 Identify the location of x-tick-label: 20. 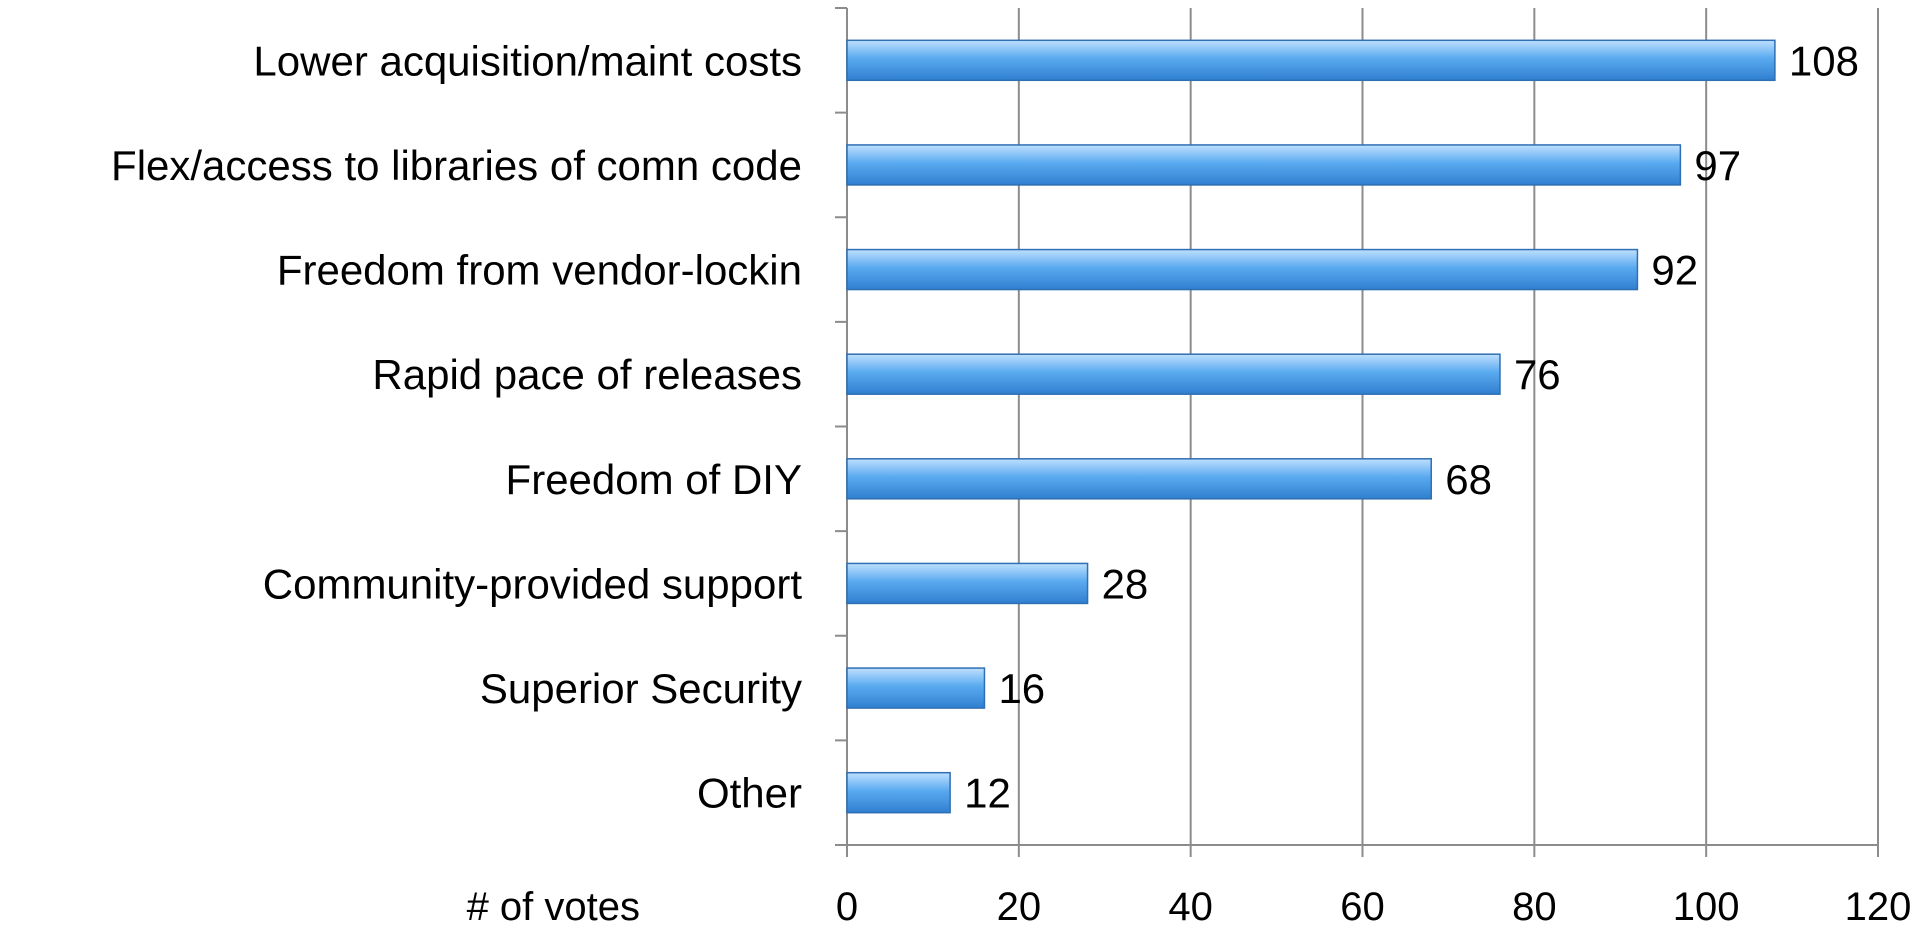
(1019, 907).